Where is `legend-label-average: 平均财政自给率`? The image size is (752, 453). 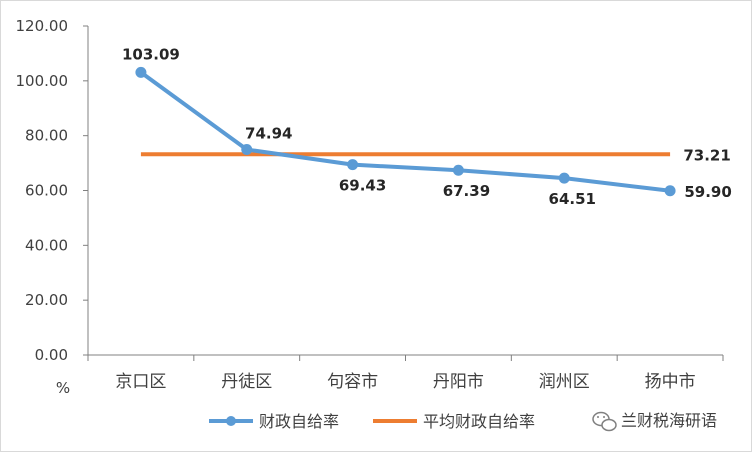
legend-label-average: 平均财政自给率 is located at coordinates (479, 421).